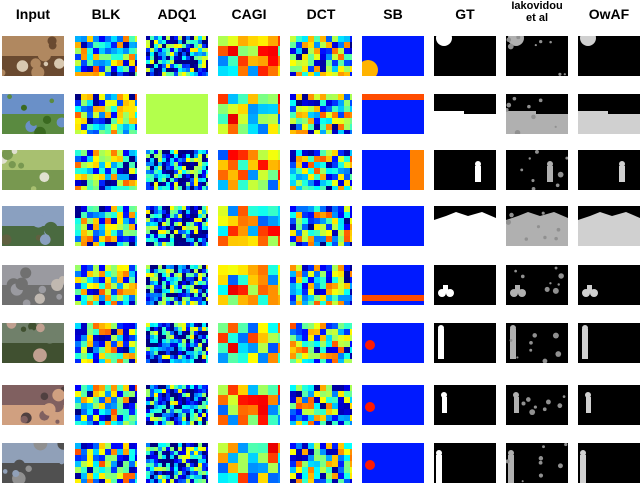 The width and height of the screenshot is (640, 490). What do you see at coordinates (106, 14) in the screenshot?
I see `column-header-1: BLK` at bounding box center [106, 14].